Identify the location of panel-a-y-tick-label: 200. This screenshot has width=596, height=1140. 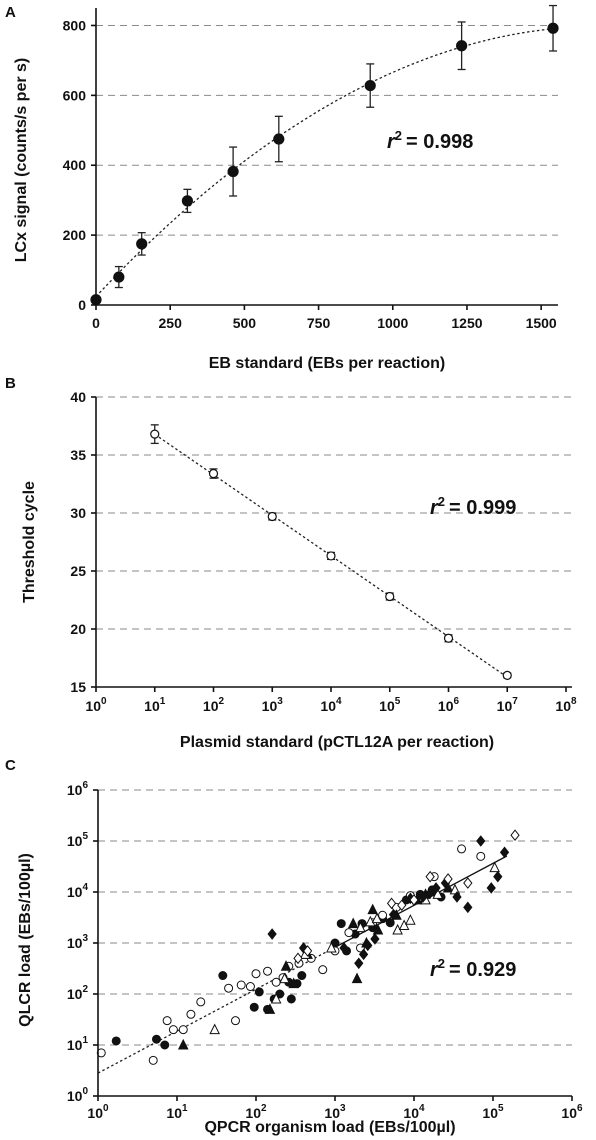
(75, 235).